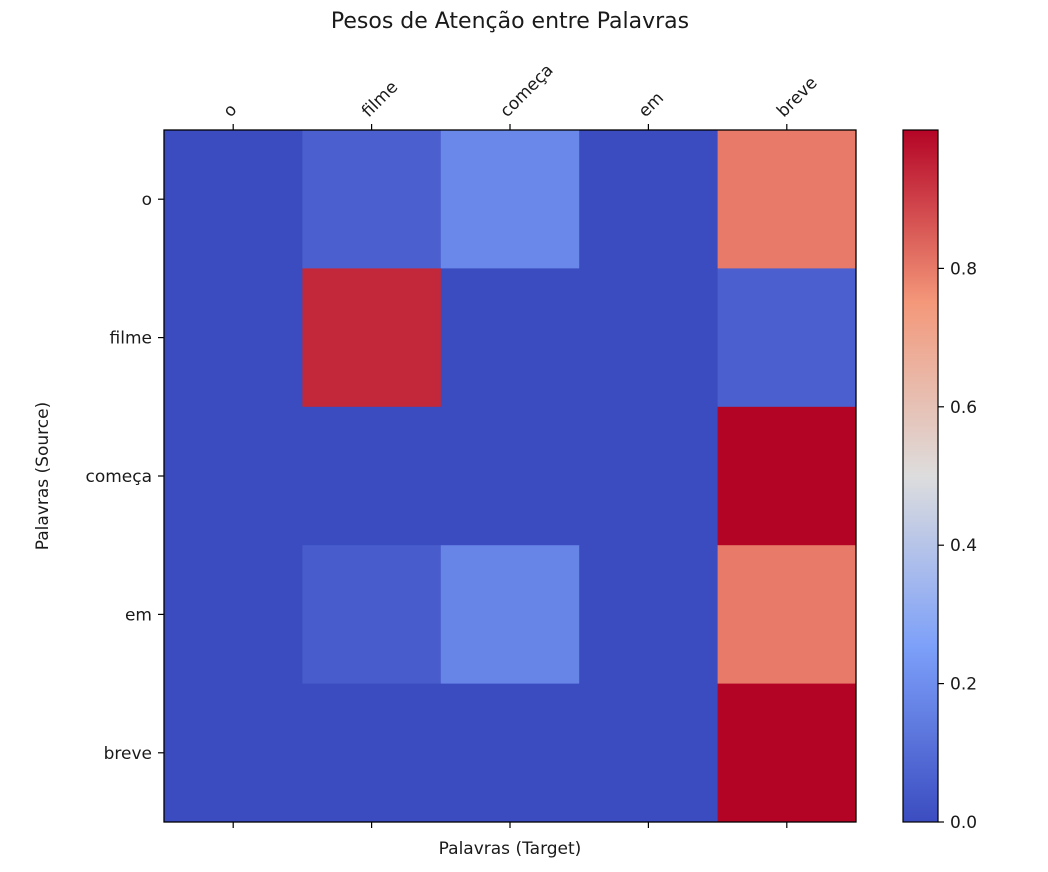  I want to click on colorbar-tick-label: 0.0, so click(963, 823).